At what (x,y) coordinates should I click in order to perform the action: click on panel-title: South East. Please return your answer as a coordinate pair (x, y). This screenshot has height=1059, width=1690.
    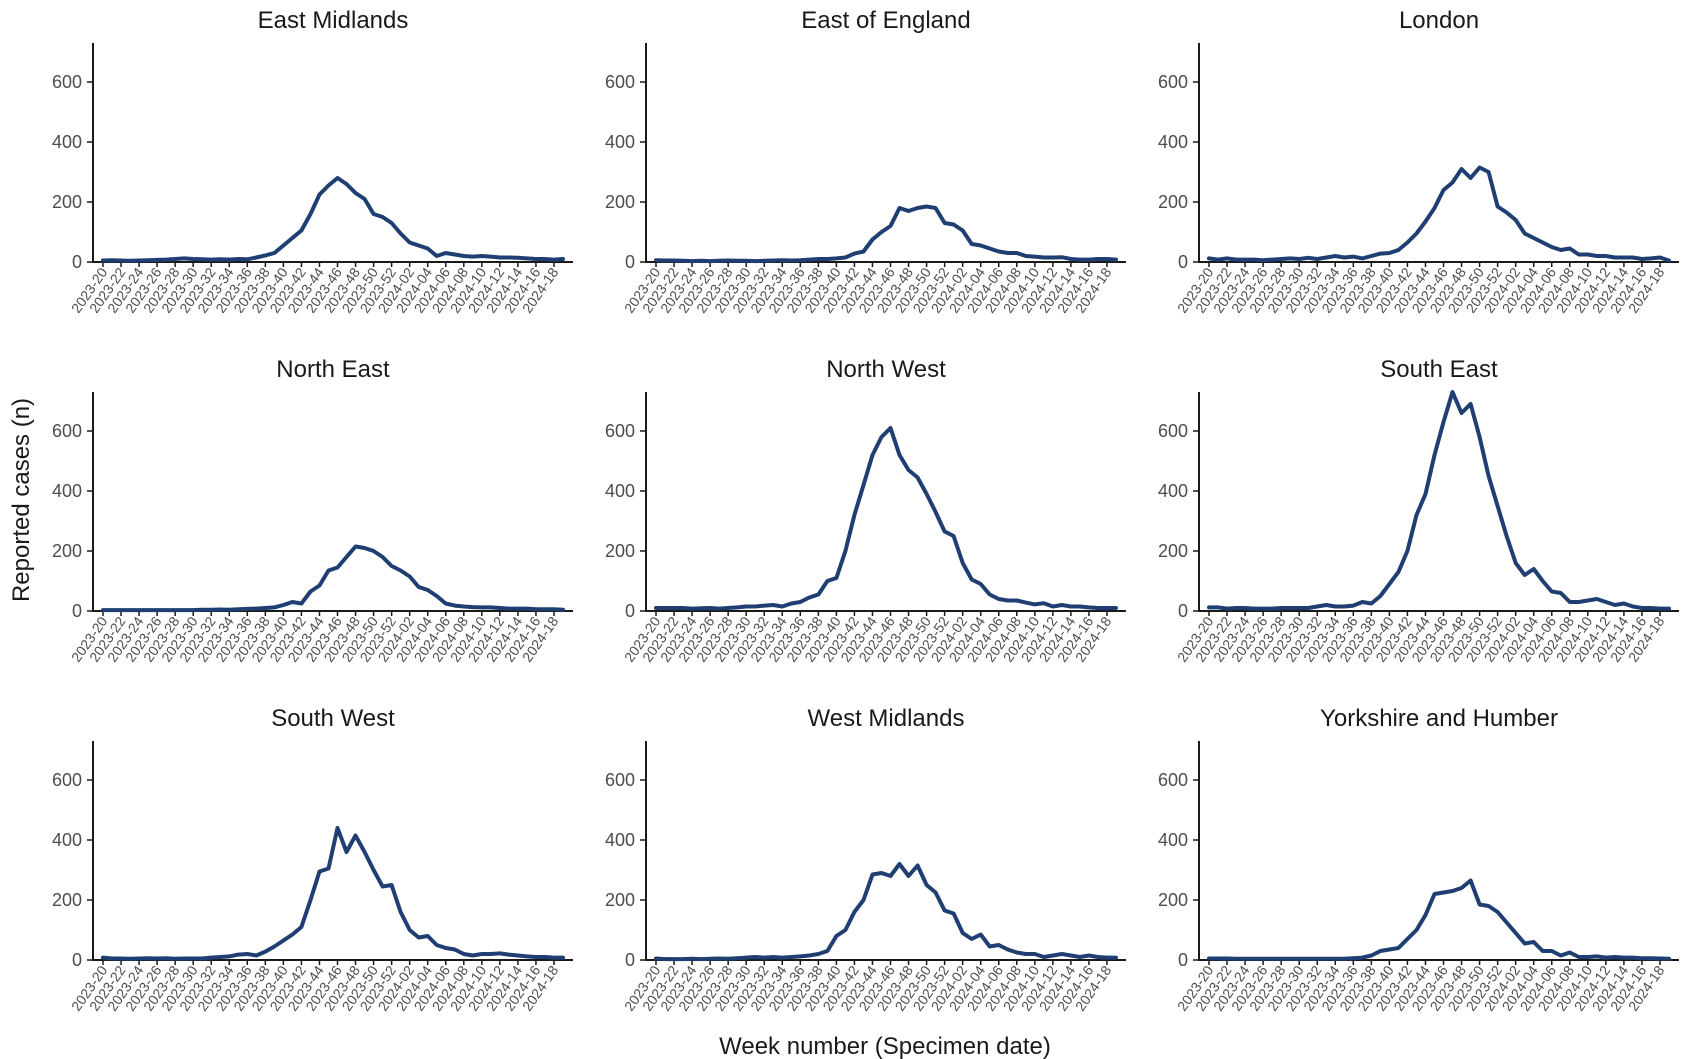
    Looking at the image, I should click on (1439, 369).